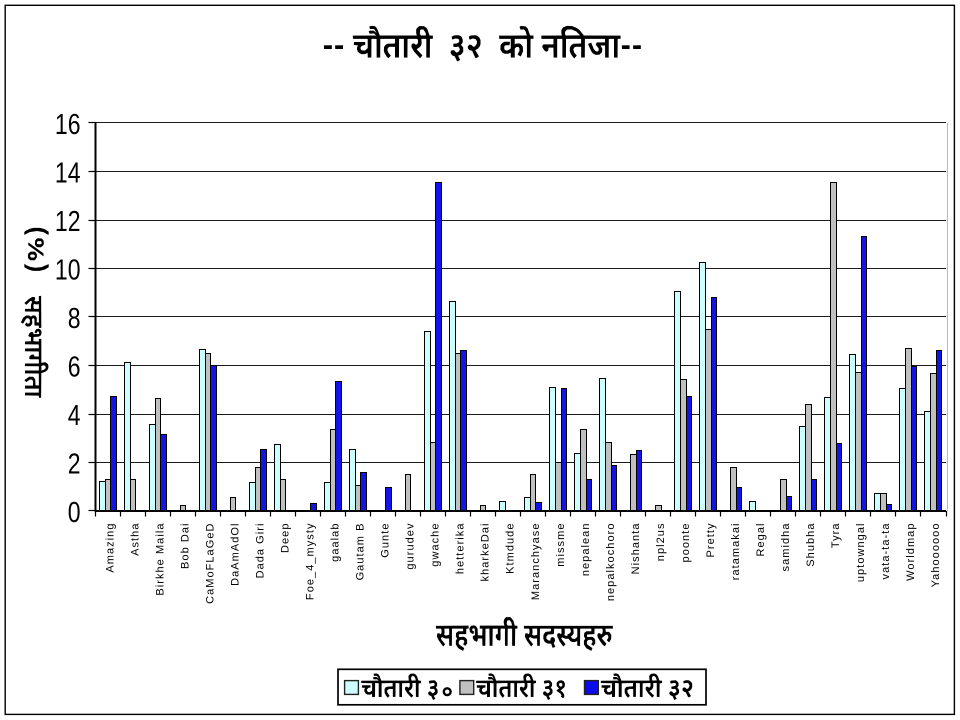 Image resolution: width=960 pixels, height=720 pixels. Describe the element at coordinates (74, 513) in the screenshot. I see `svg-text: 0` at that location.